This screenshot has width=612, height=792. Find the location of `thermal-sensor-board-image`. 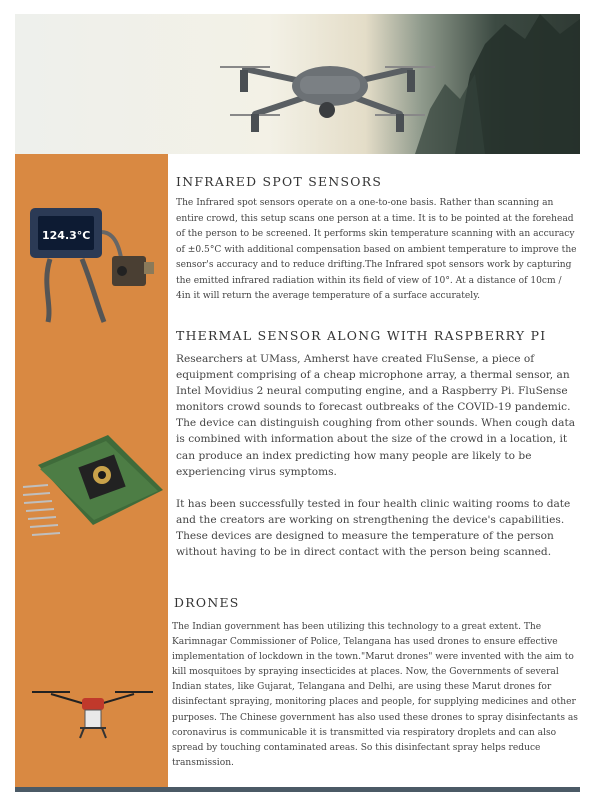

thermal-sensor-board-image is located at coordinates (92, 482).